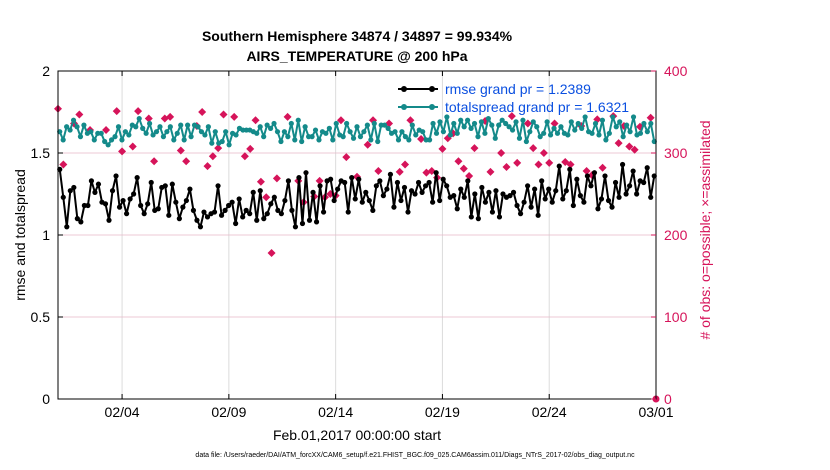 This screenshot has width=830, height=470. What do you see at coordinates (20, 235) in the screenshot?
I see `y-axis-label: rmse and totalspread` at bounding box center [20, 235].